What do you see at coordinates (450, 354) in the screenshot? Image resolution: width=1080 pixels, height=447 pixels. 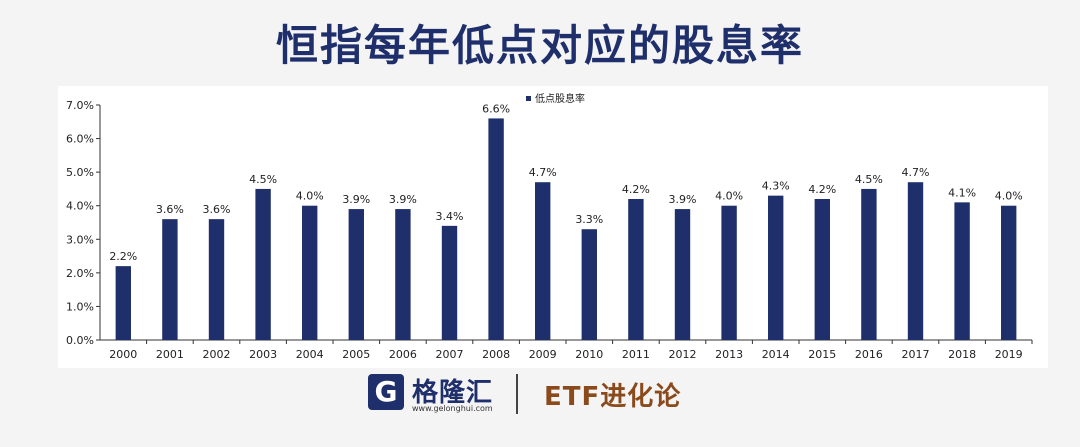 I see `x-tick-label: 2007` at bounding box center [450, 354].